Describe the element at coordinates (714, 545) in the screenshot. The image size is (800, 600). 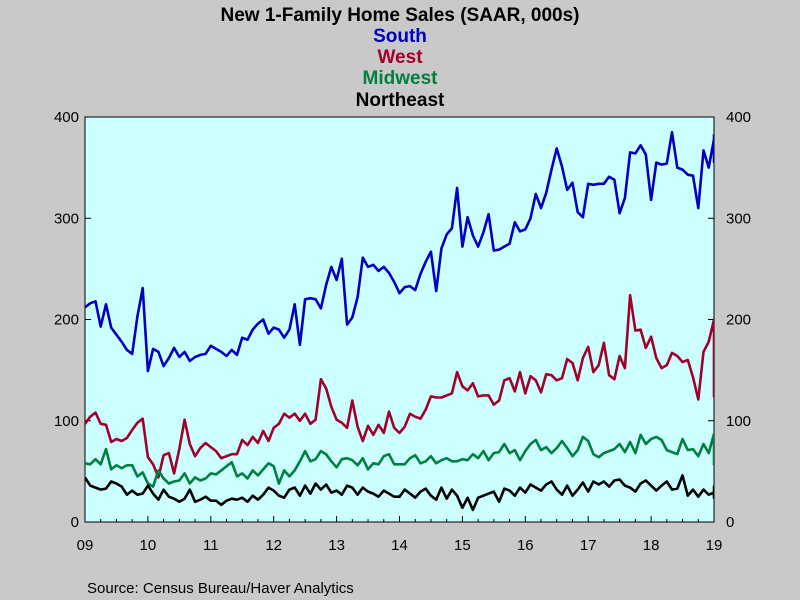
I see `x-tick-label: 19` at that location.